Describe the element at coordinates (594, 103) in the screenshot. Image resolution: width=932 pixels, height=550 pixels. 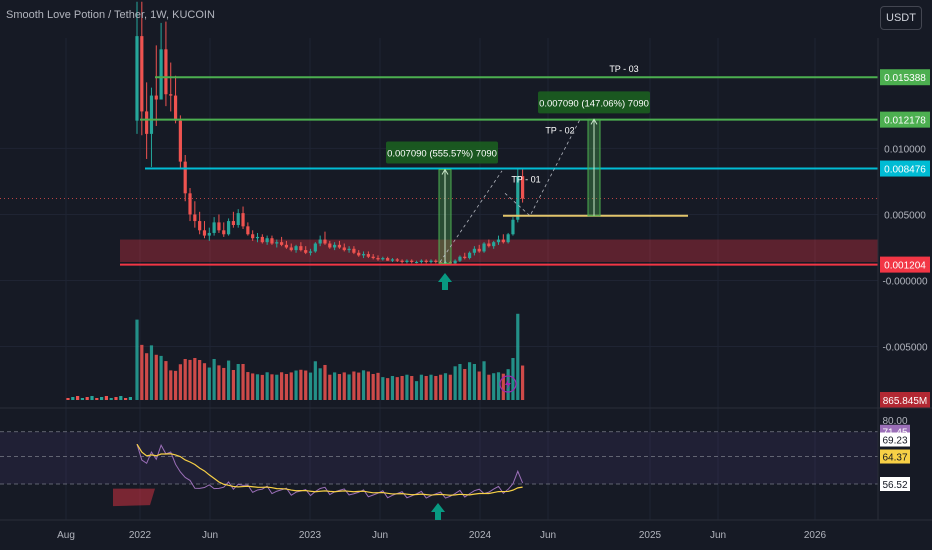
I see `measure-label: 0.007090 (147.06%) 7090` at that location.